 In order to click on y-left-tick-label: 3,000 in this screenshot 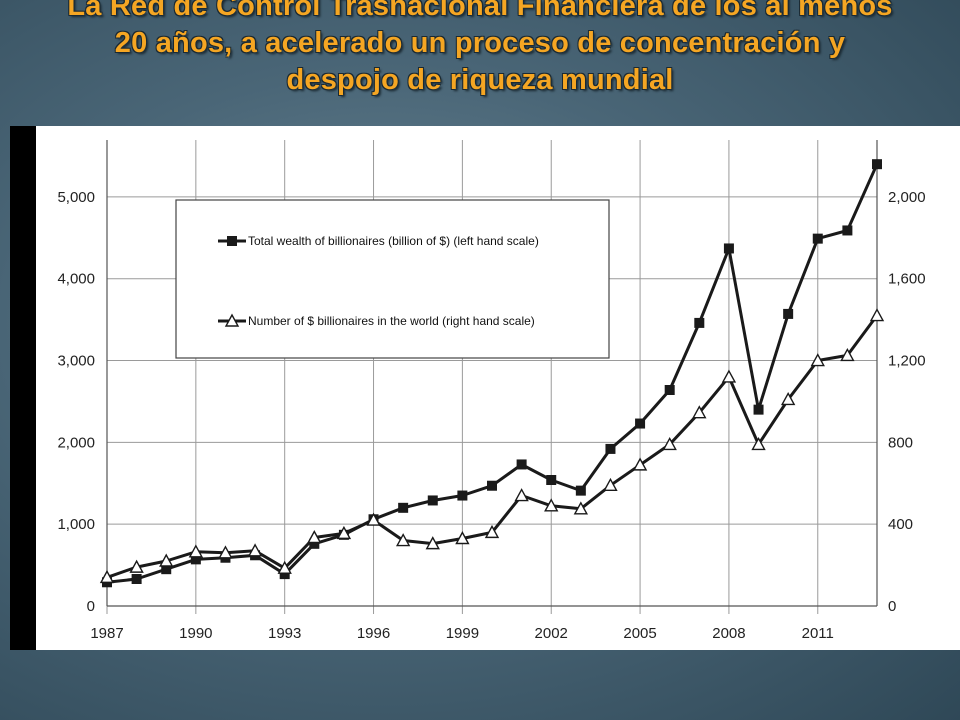, I will do `click(76, 361)`.